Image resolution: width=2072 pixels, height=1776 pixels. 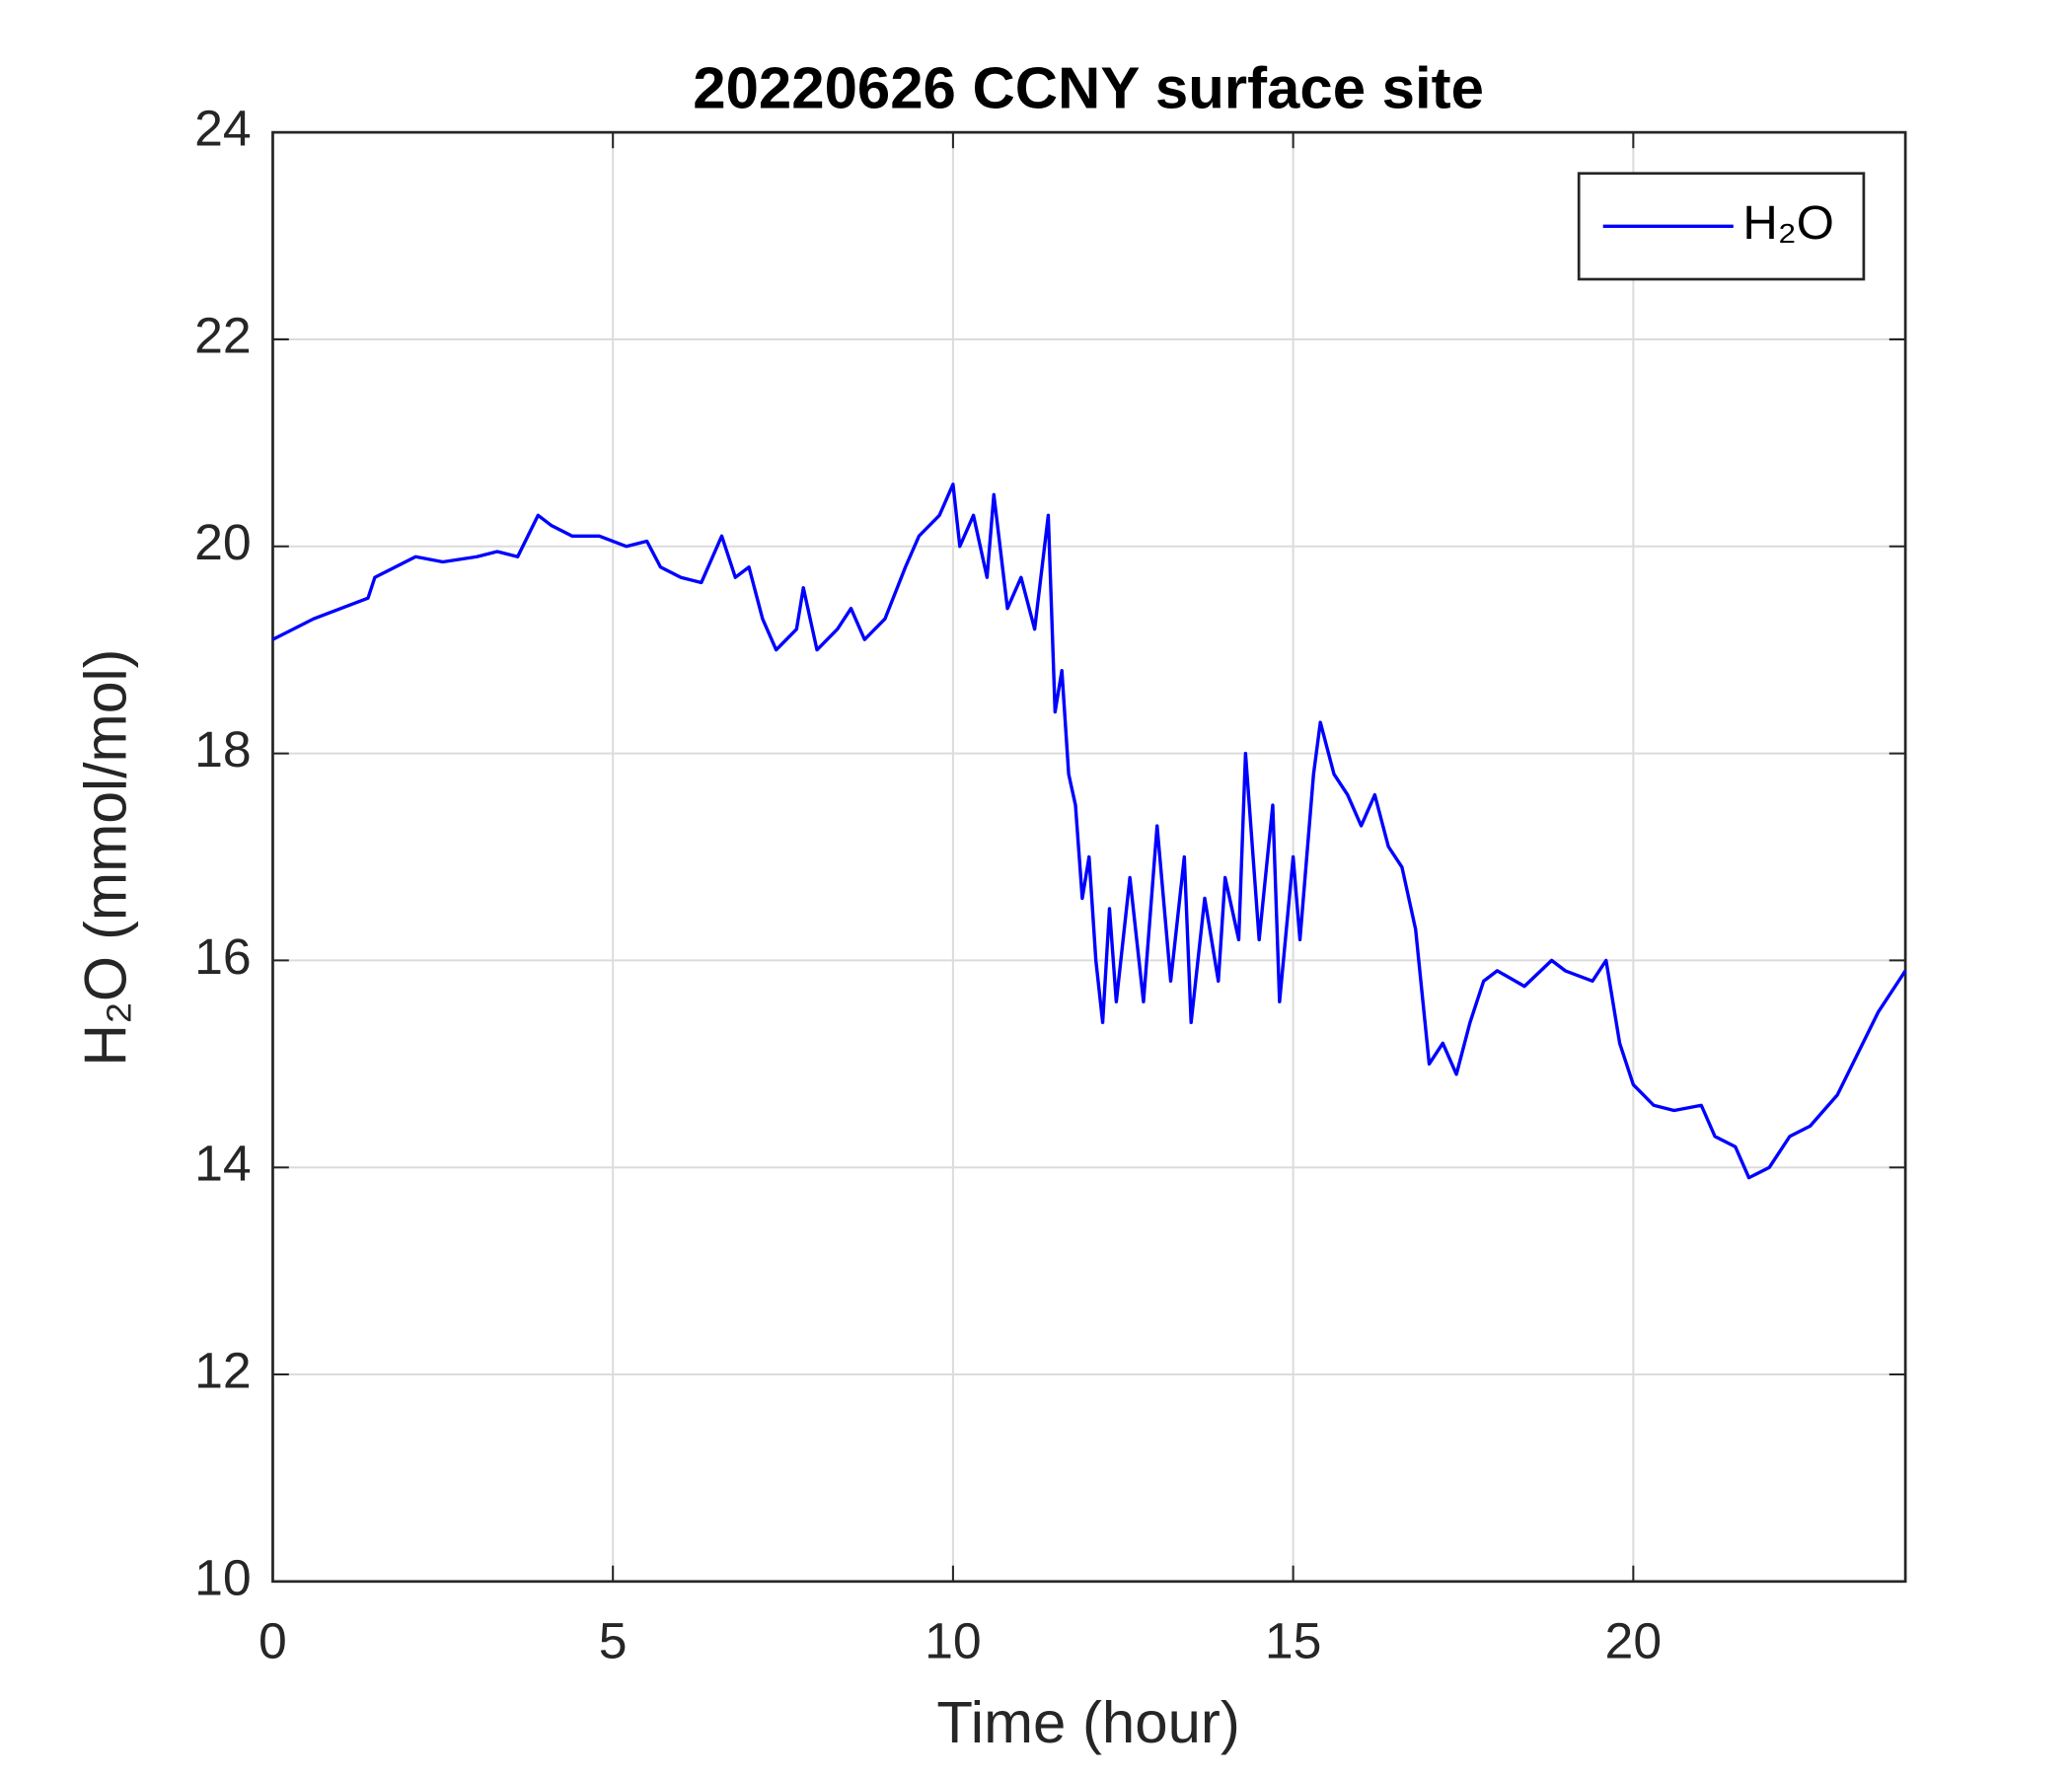 What do you see at coordinates (223, 129) in the screenshot?
I see `y-tick-label: 24` at bounding box center [223, 129].